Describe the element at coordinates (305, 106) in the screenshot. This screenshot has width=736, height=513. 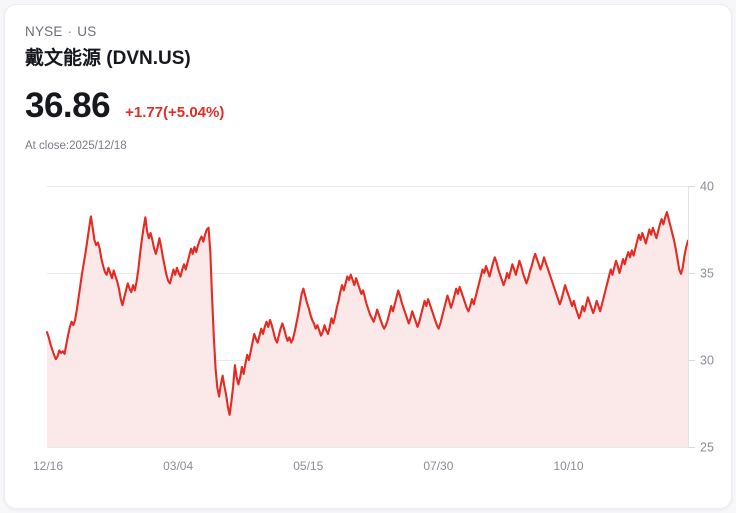
I see `price-row: 36.86 +1.77(+5.04%)` at that location.